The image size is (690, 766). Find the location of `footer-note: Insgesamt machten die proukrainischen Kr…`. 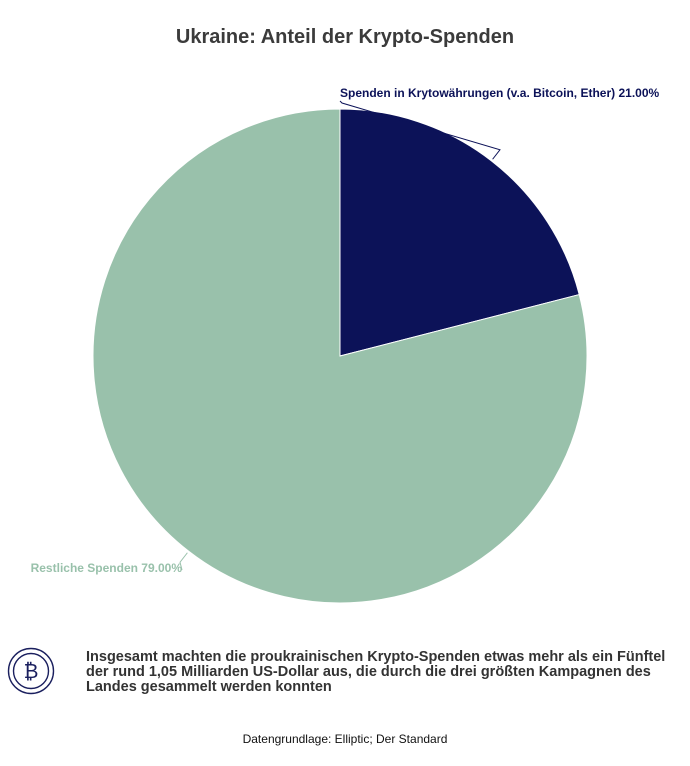

footer-note: Insgesamt machten die proukrainischen Kr… is located at coordinates (376, 672).